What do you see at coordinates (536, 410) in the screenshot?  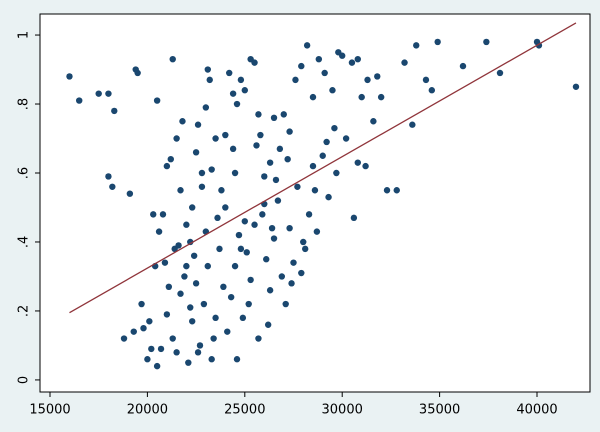 I see `x-tick-label: 40000` at bounding box center [536, 410].